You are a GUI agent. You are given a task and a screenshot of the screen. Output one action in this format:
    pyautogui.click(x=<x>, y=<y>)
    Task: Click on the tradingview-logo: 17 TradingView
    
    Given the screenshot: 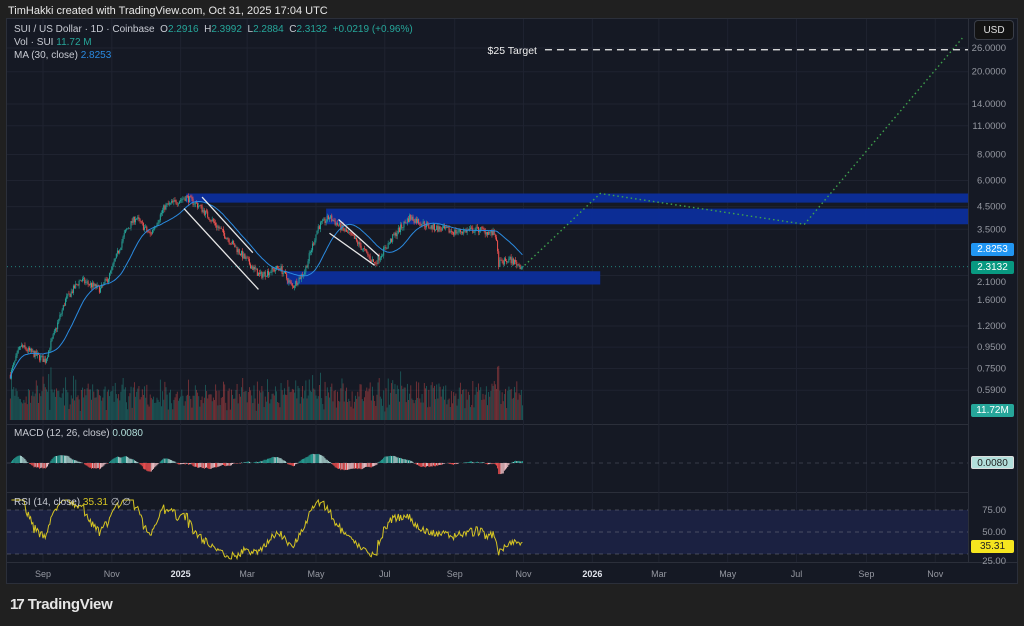 What is the action you would take?
    pyautogui.click(x=61, y=604)
    